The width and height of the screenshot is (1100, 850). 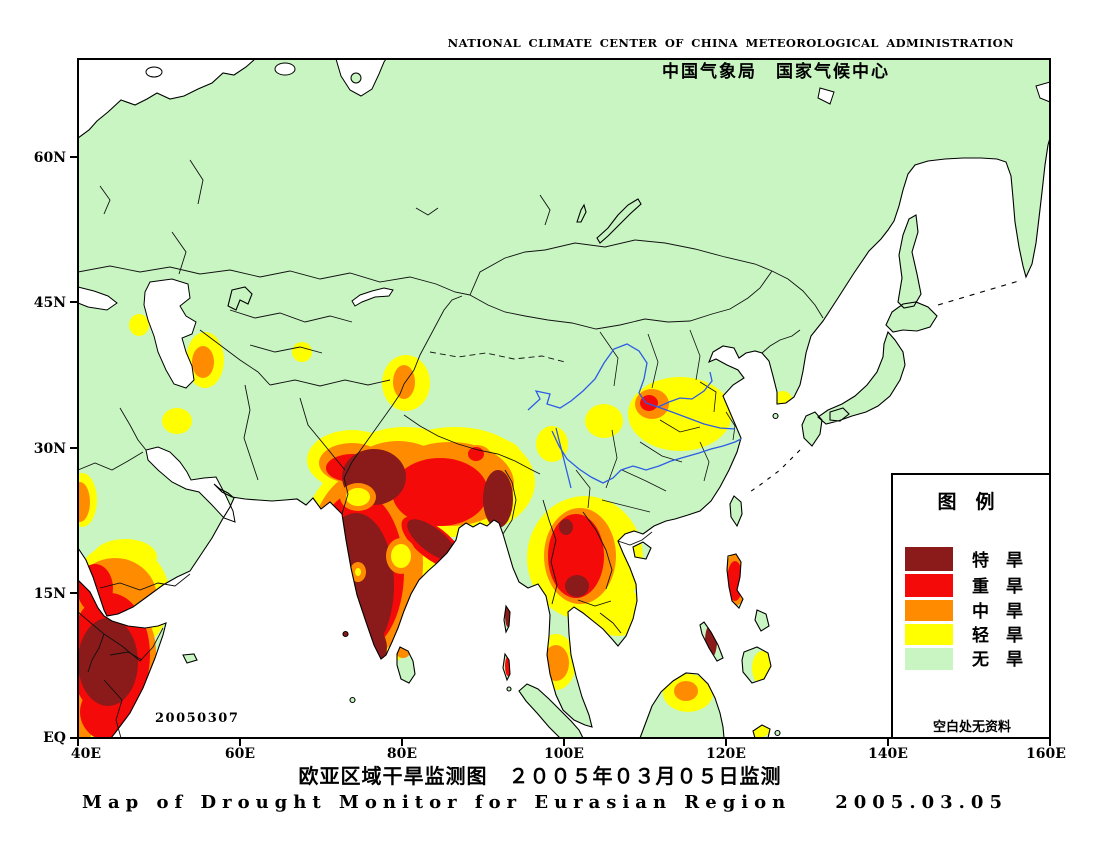 What do you see at coordinates (997, 586) in the screenshot?
I see `legend-label-severe: 重 旱` at bounding box center [997, 586].